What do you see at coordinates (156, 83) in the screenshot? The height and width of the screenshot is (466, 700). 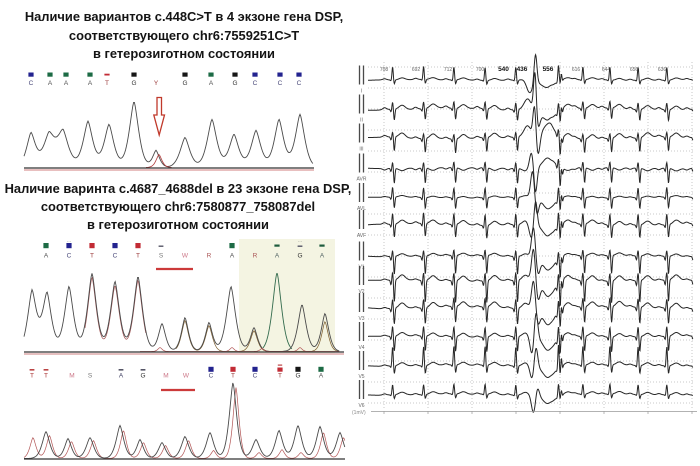 I see `svg-text: Y` at bounding box center [156, 83].